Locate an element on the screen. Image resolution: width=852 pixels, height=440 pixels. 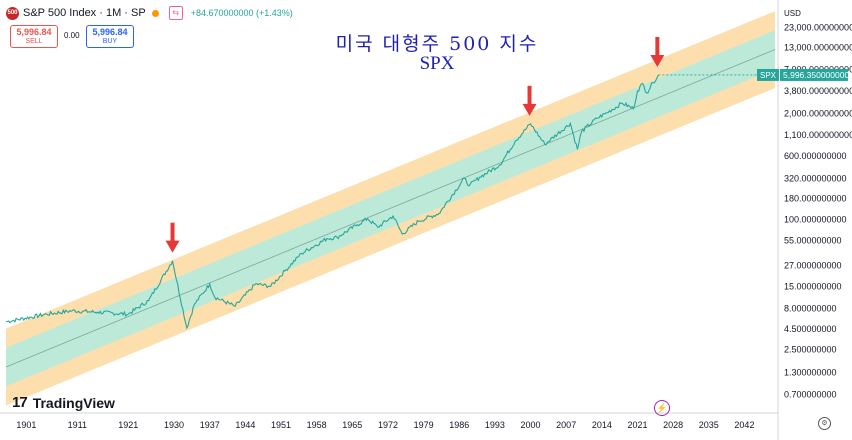
y-tick-label: 600.000000000 is located at coordinates (815, 156).